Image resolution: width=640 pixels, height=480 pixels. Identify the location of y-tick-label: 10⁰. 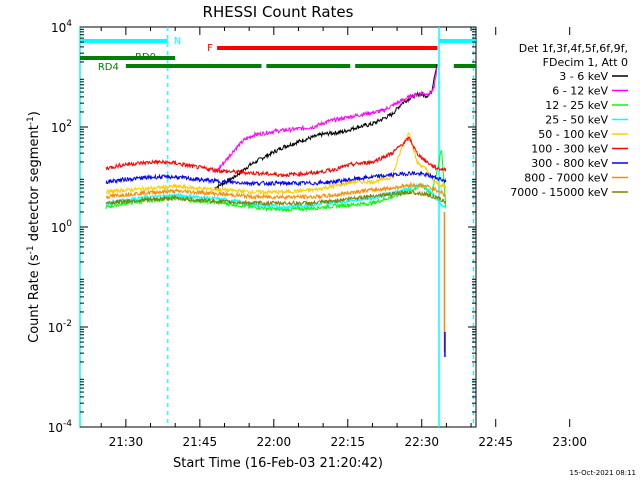
(61, 227).